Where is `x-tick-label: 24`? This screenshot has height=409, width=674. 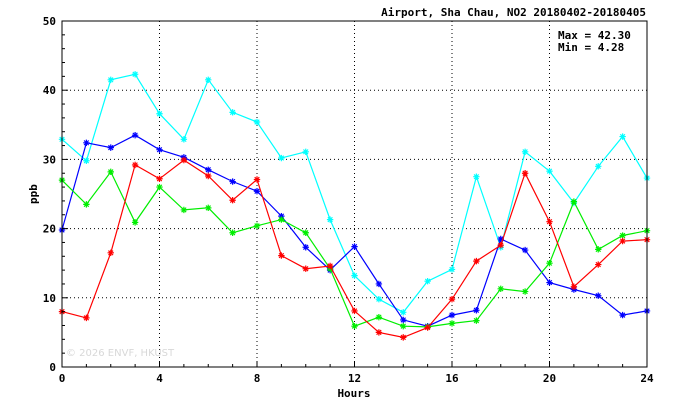
x-tick-label: 24 is located at coordinates (647, 378).